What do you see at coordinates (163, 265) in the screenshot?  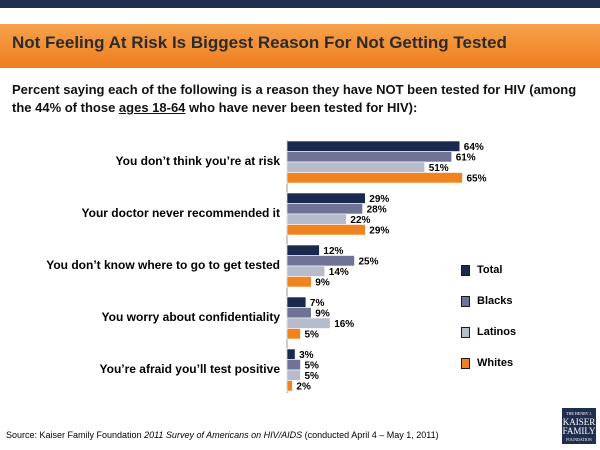 I see `category-label-you-don-t-know-where-to-go-to-get-tested: You don’t know where to go to get tested` at bounding box center [163, 265].